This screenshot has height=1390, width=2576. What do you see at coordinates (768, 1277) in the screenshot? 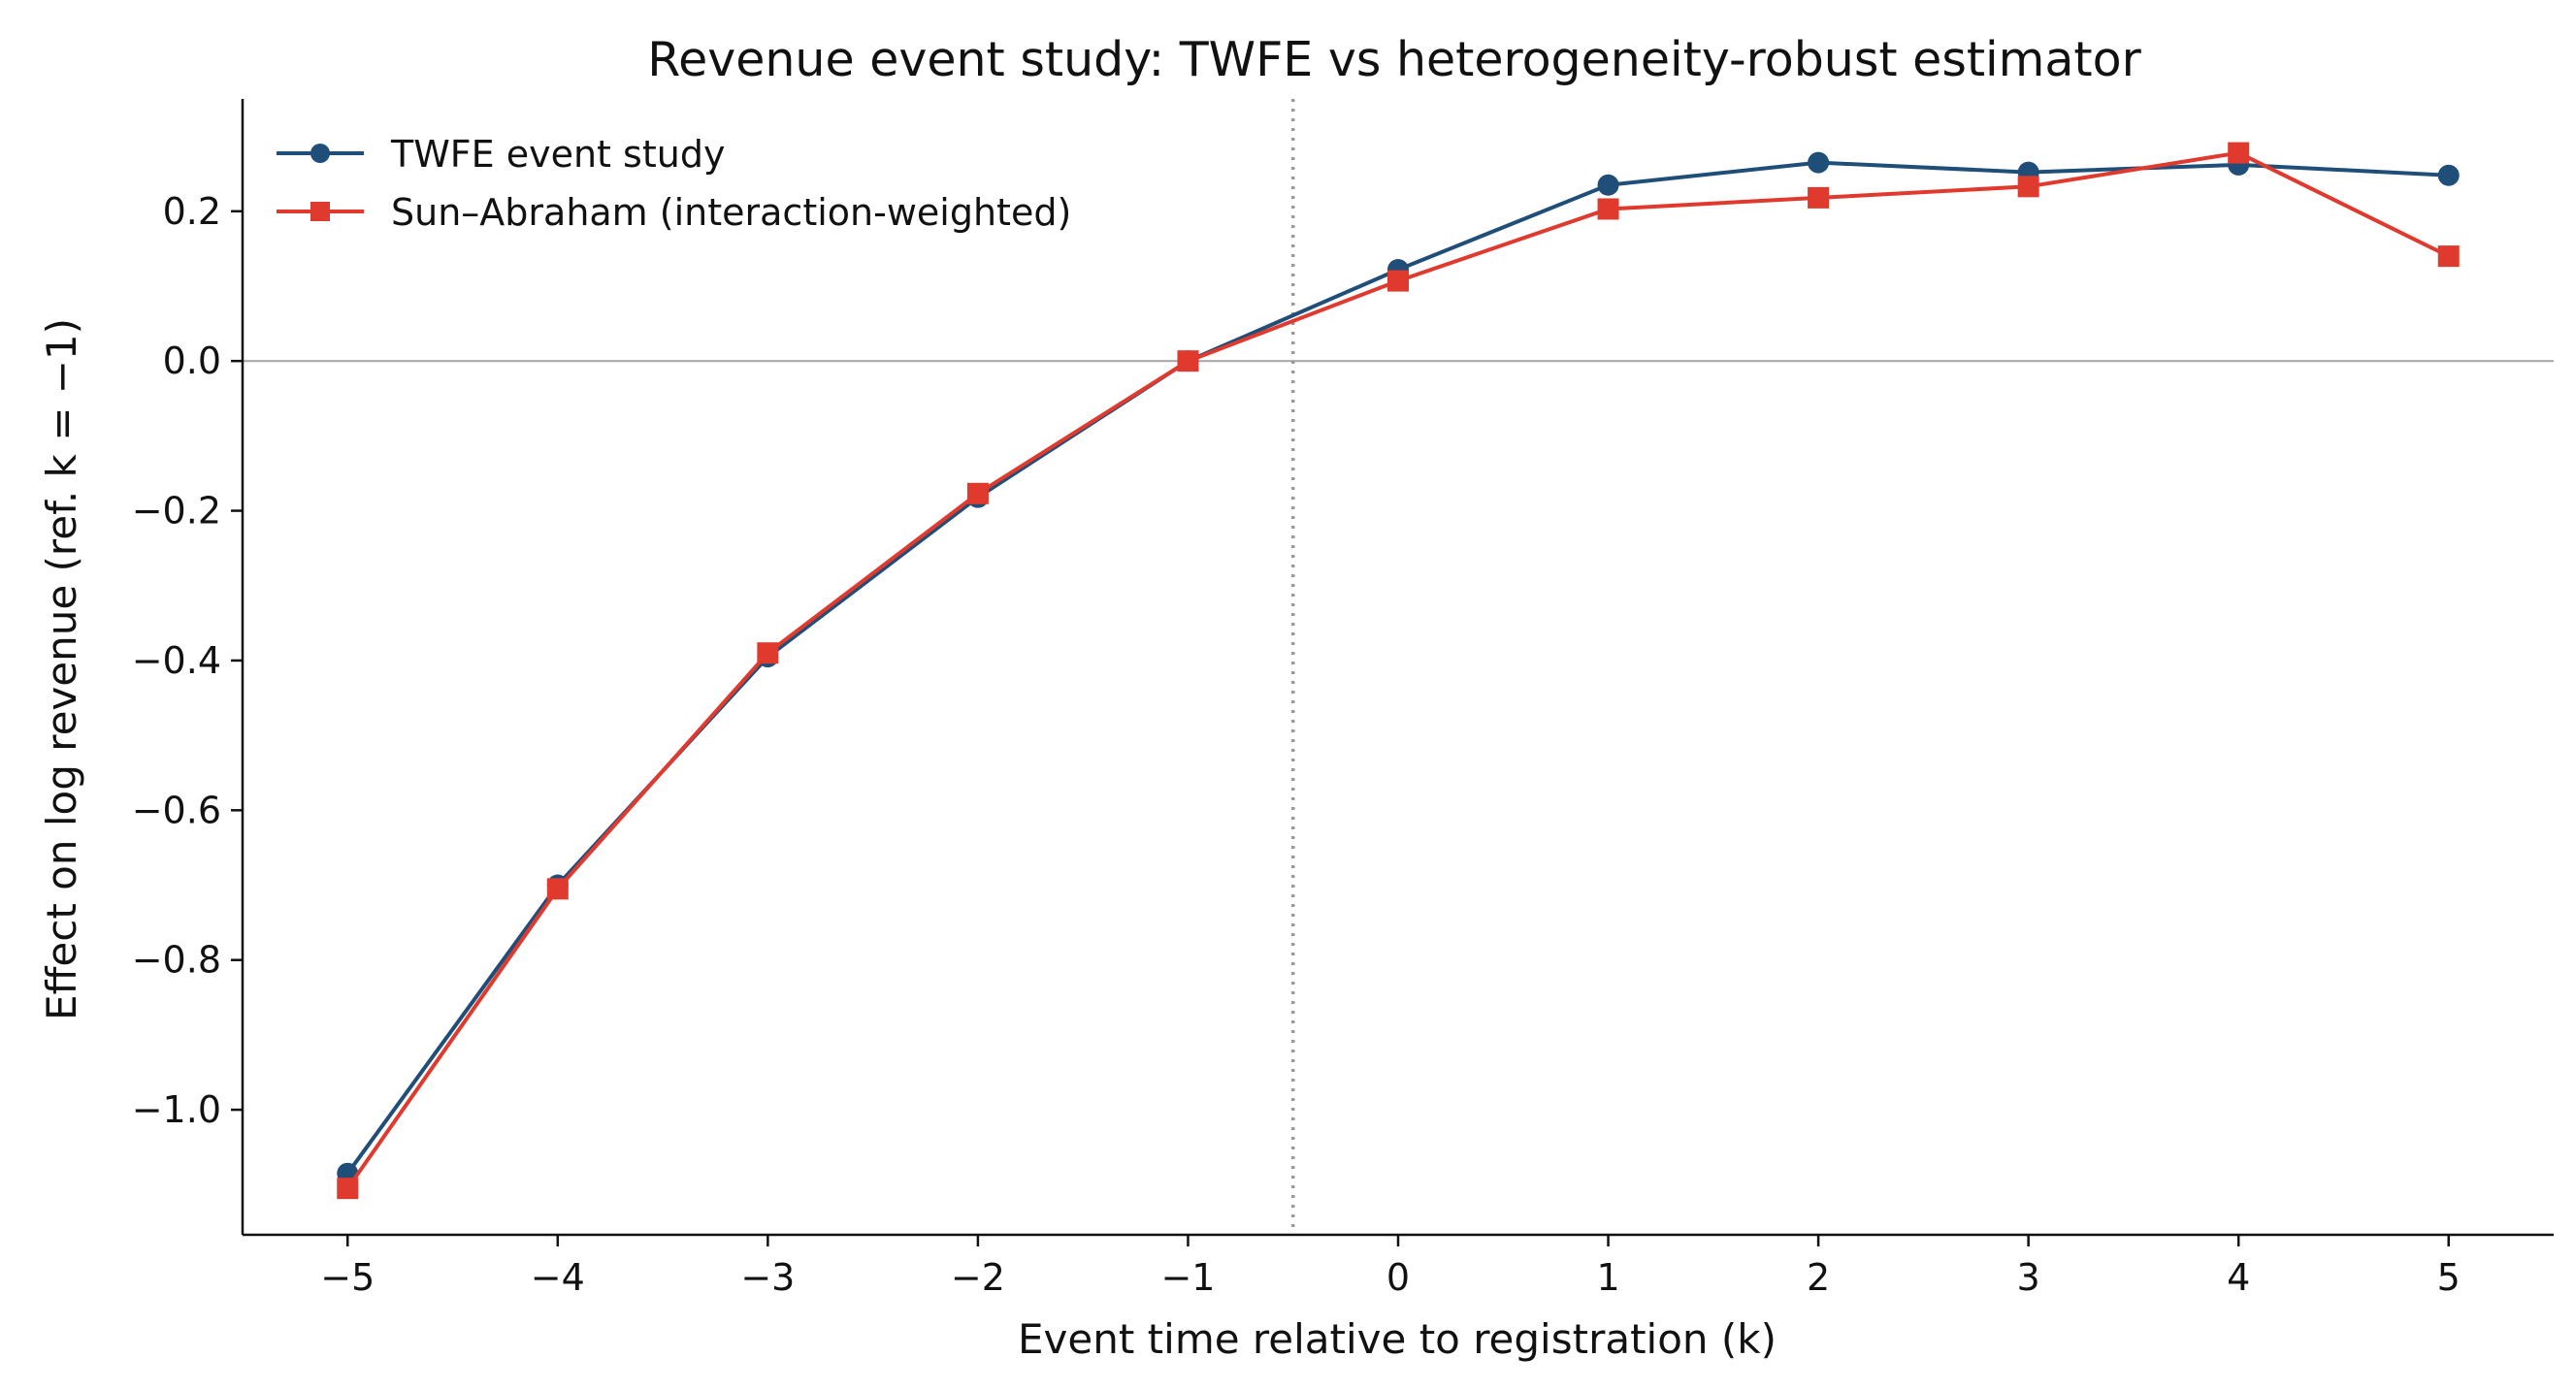
I see `x-tick-label: −3` at bounding box center [768, 1277].